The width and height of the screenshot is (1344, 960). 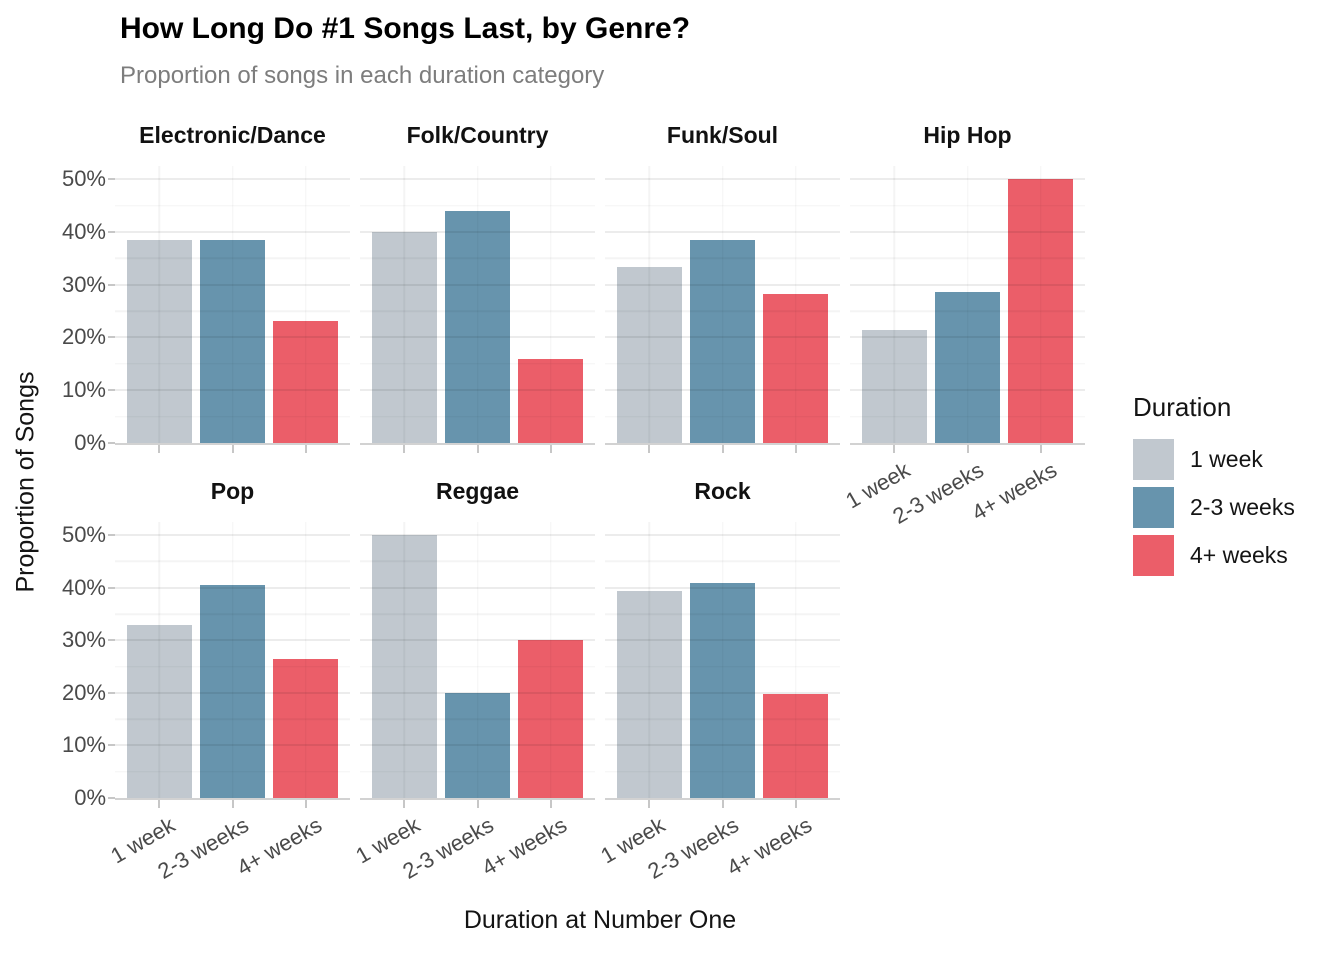 What do you see at coordinates (477, 661) in the screenshot?
I see `facet-panel-reggae` at bounding box center [477, 661].